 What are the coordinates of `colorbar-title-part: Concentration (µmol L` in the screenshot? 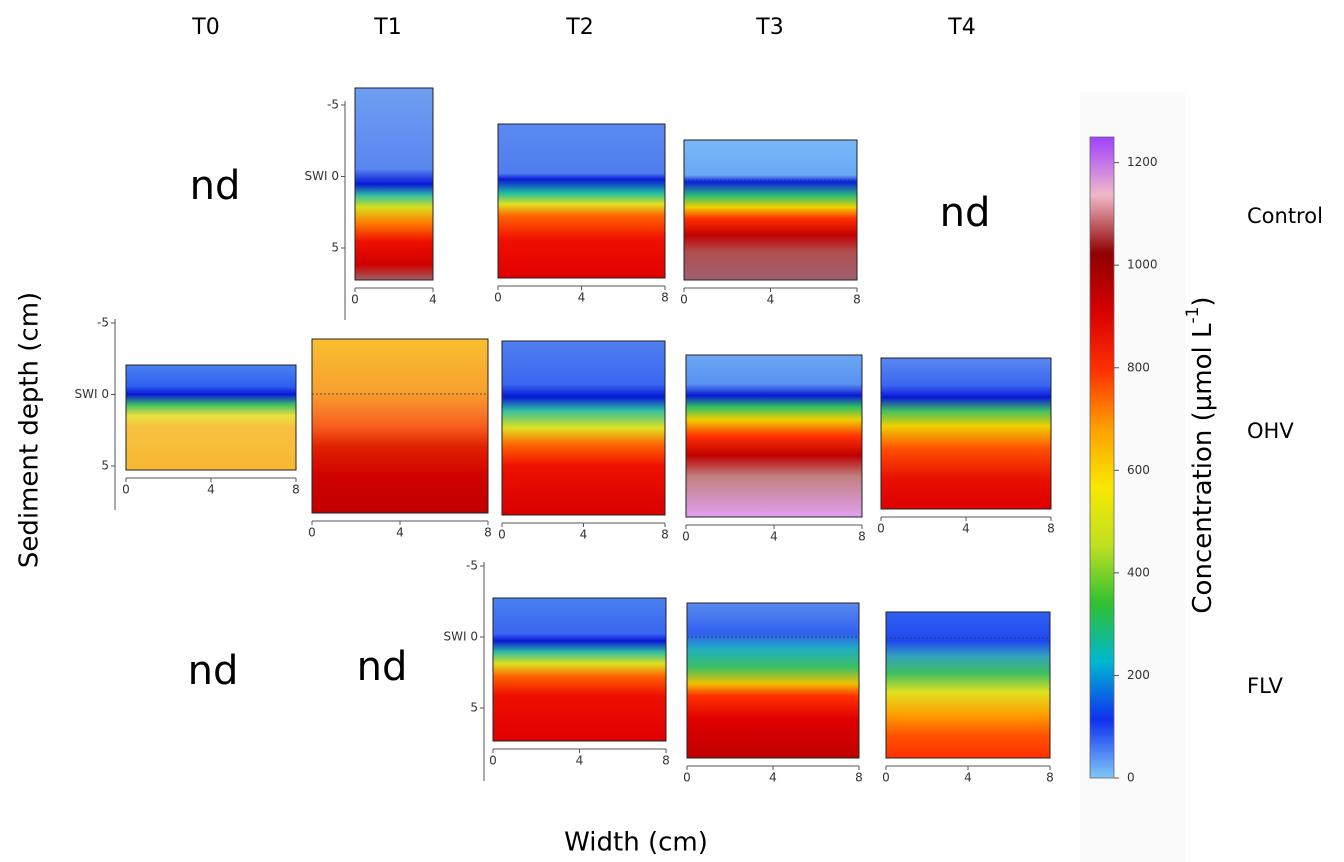 It's located at (1203, 468).